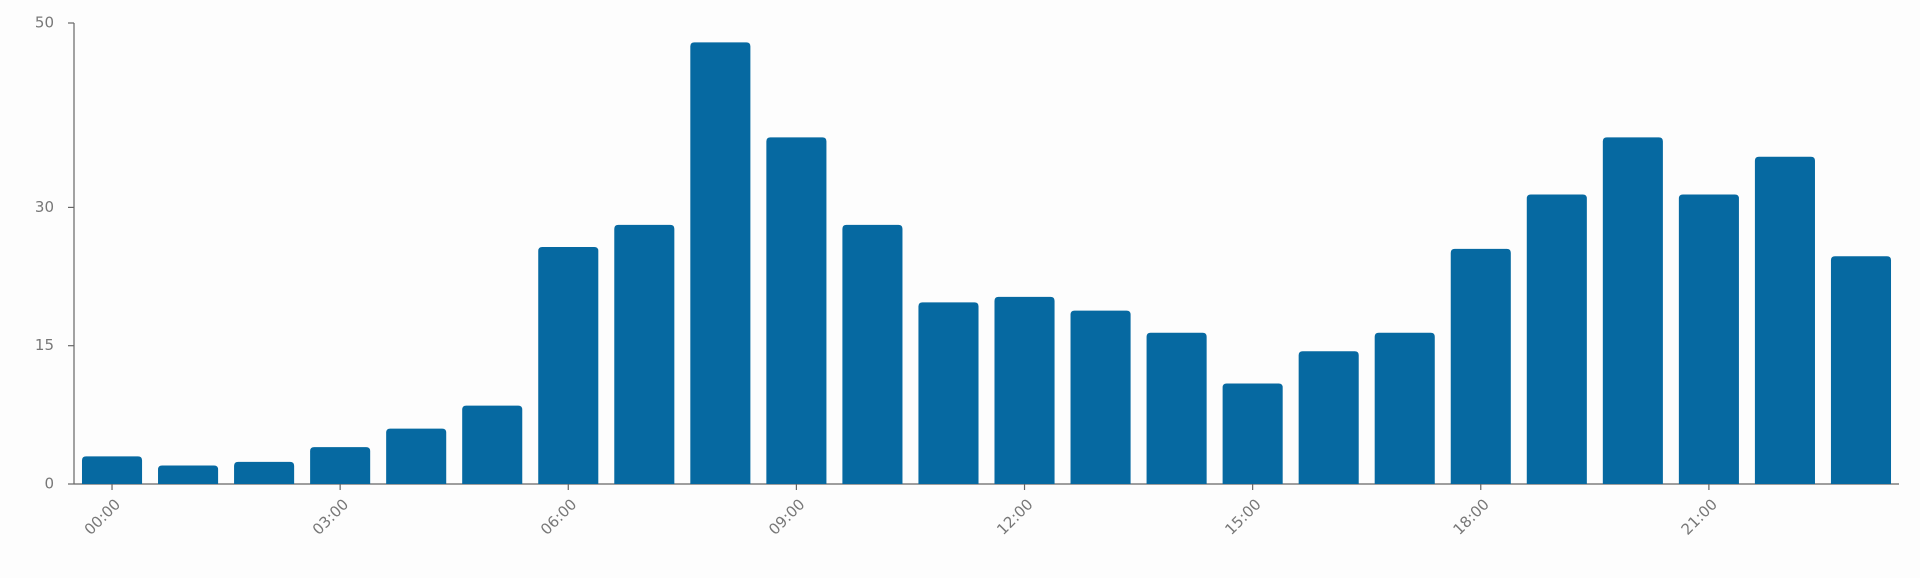 This screenshot has height=578, width=1920. What do you see at coordinates (1242, 516) in the screenshot?
I see `x-tick-label: 15:00` at bounding box center [1242, 516].